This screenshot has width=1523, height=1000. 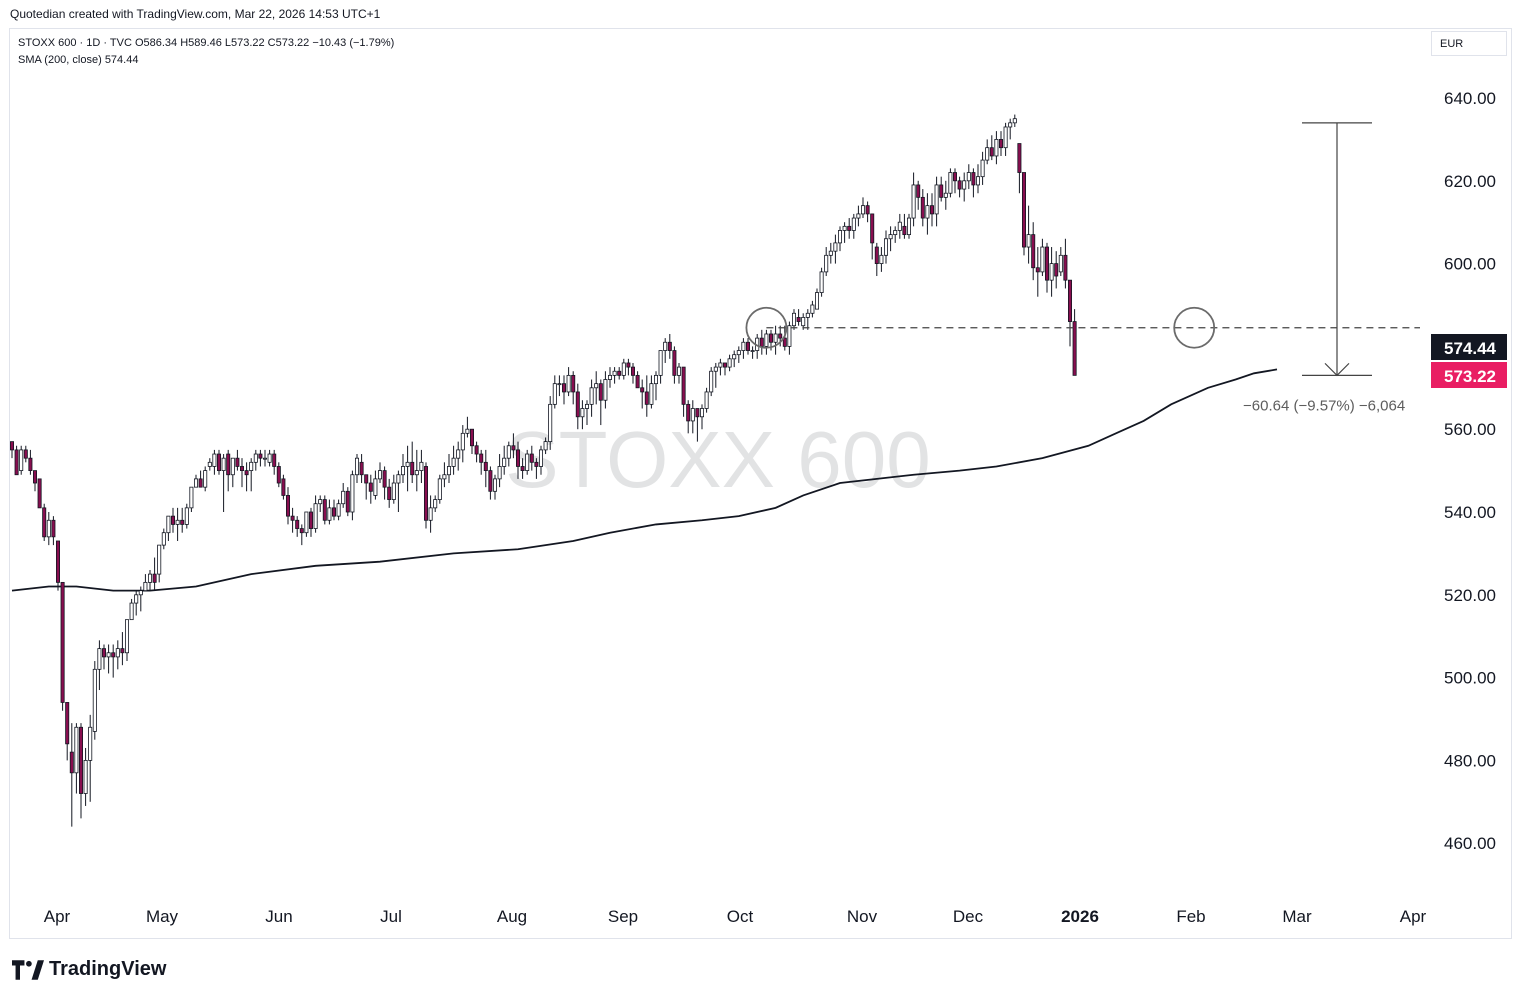 What do you see at coordinates (740, 916) in the screenshot?
I see `x-tick-label: Oct` at bounding box center [740, 916].